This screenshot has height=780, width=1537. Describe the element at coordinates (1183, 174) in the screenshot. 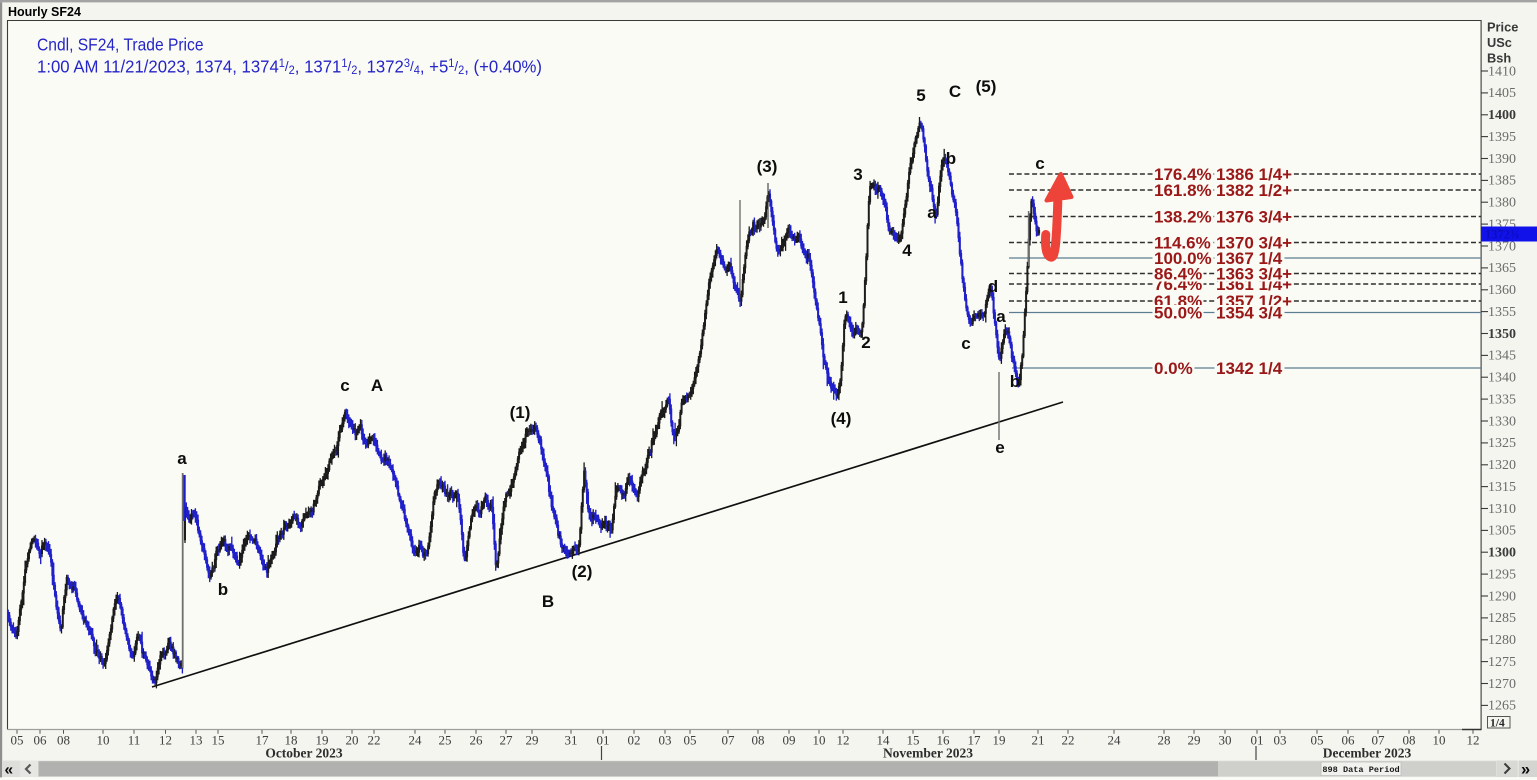

I see `svg-text: 176.4%` at that location.